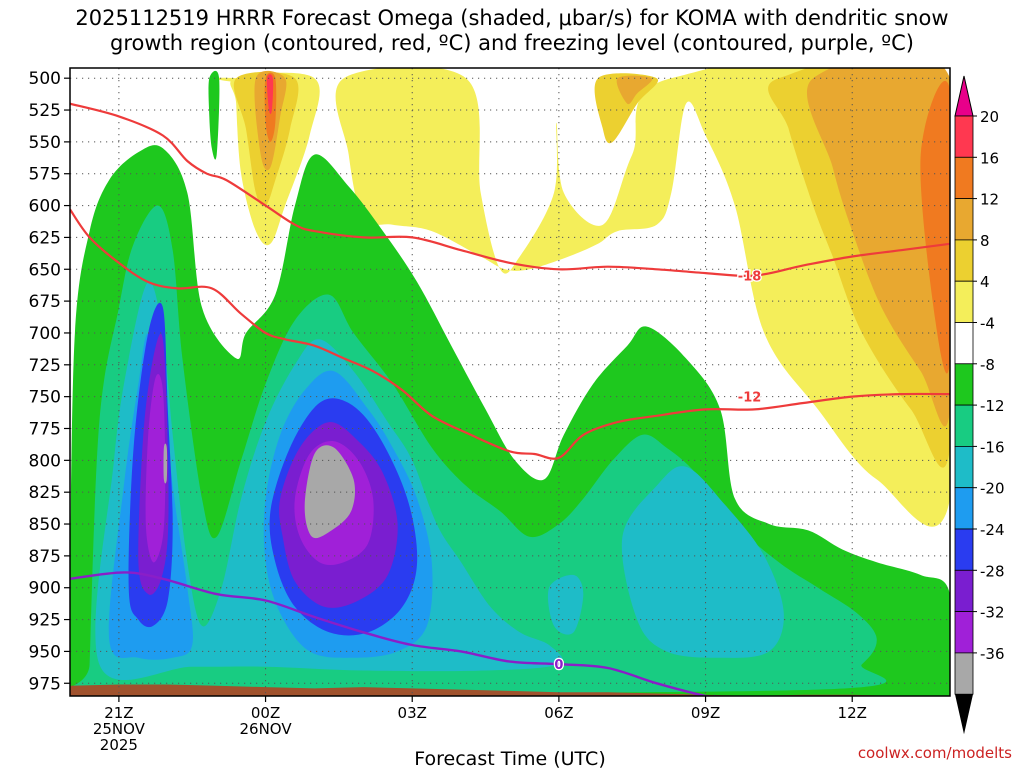 This screenshot has height=768, width=1024. I want to click on y-tick-label-550: 550, so click(45, 143).